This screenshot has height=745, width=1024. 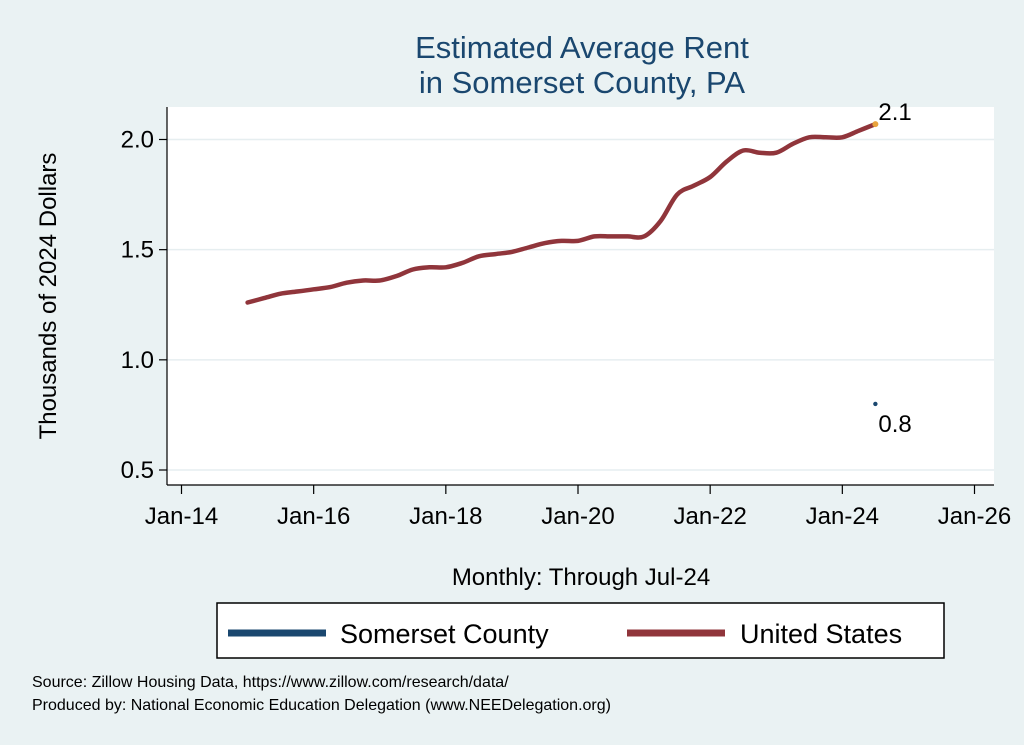 What do you see at coordinates (577, 516) in the screenshot?
I see `x-tick-label: Jan-20` at bounding box center [577, 516].